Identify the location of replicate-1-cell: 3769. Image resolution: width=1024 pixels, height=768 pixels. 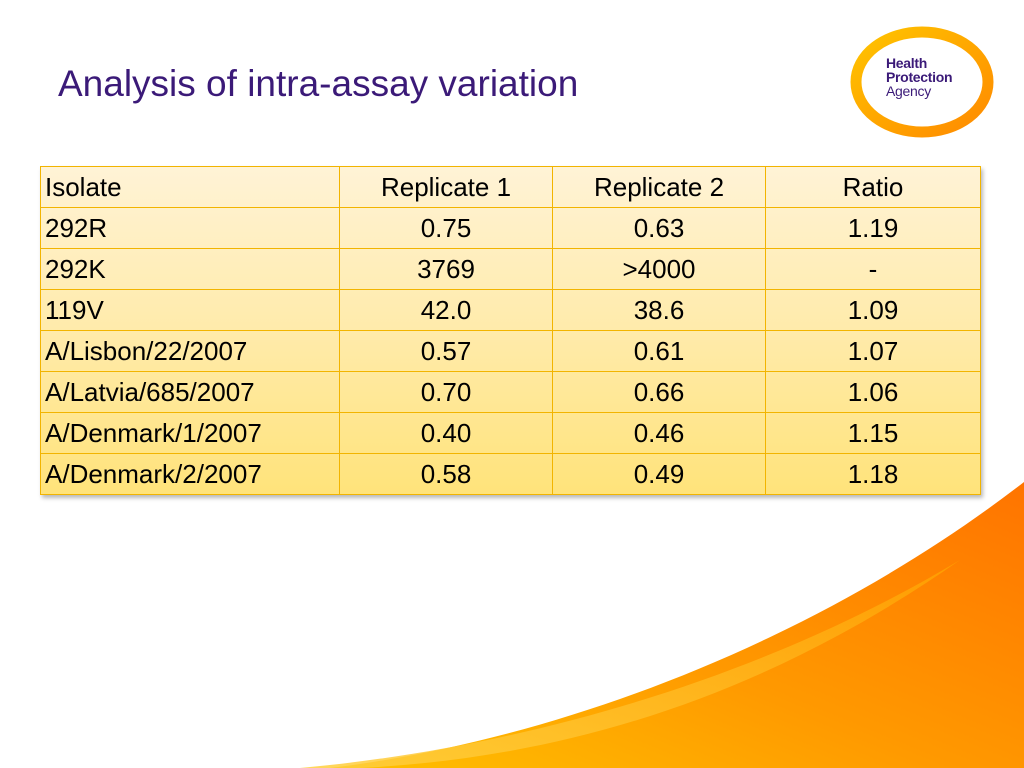
(446, 269).